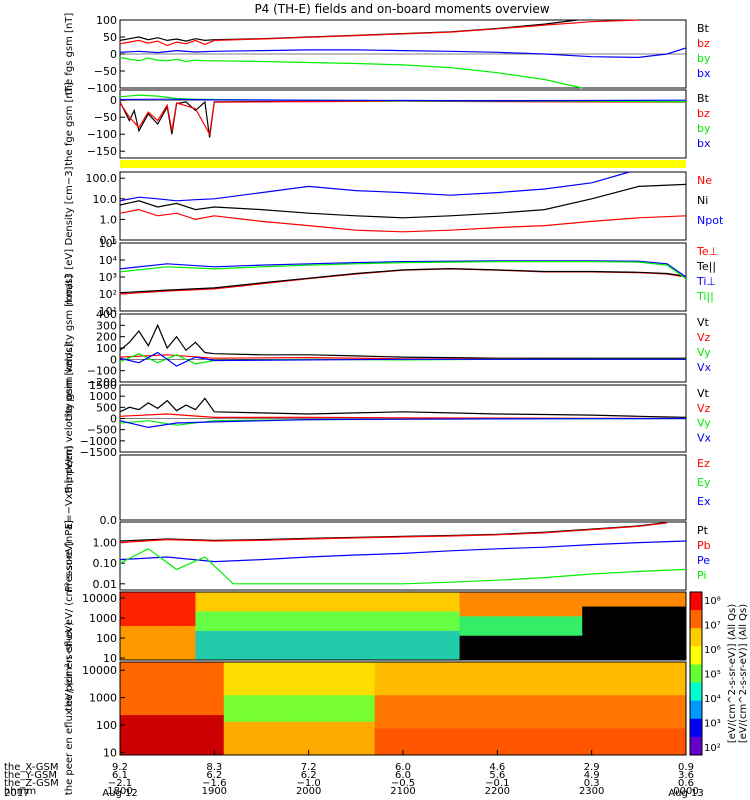 This screenshot has height=800, width=750. I want to click on legend-label: Ez, so click(703, 463).